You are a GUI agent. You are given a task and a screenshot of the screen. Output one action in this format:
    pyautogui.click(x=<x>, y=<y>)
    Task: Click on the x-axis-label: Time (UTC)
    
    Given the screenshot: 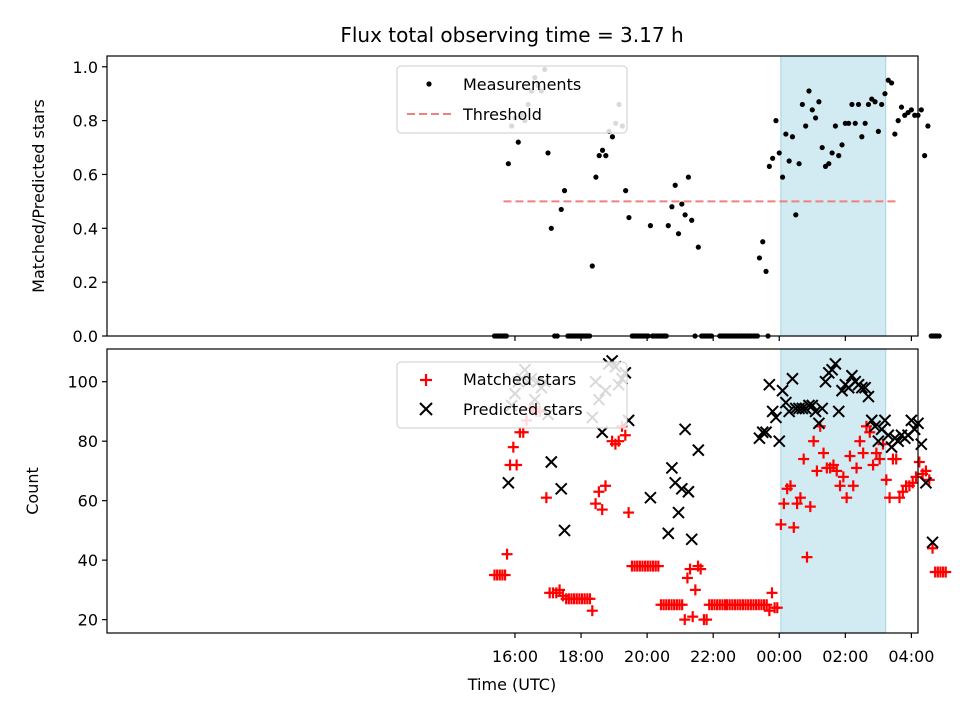 What is the action you would take?
    pyautogui.click(x=511, y=684)
    